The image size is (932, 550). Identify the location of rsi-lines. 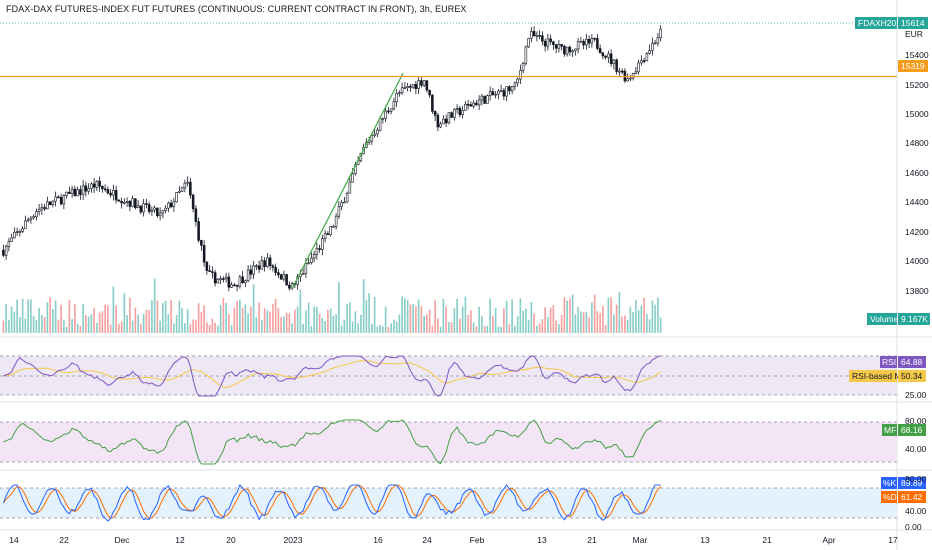
(332, 376).